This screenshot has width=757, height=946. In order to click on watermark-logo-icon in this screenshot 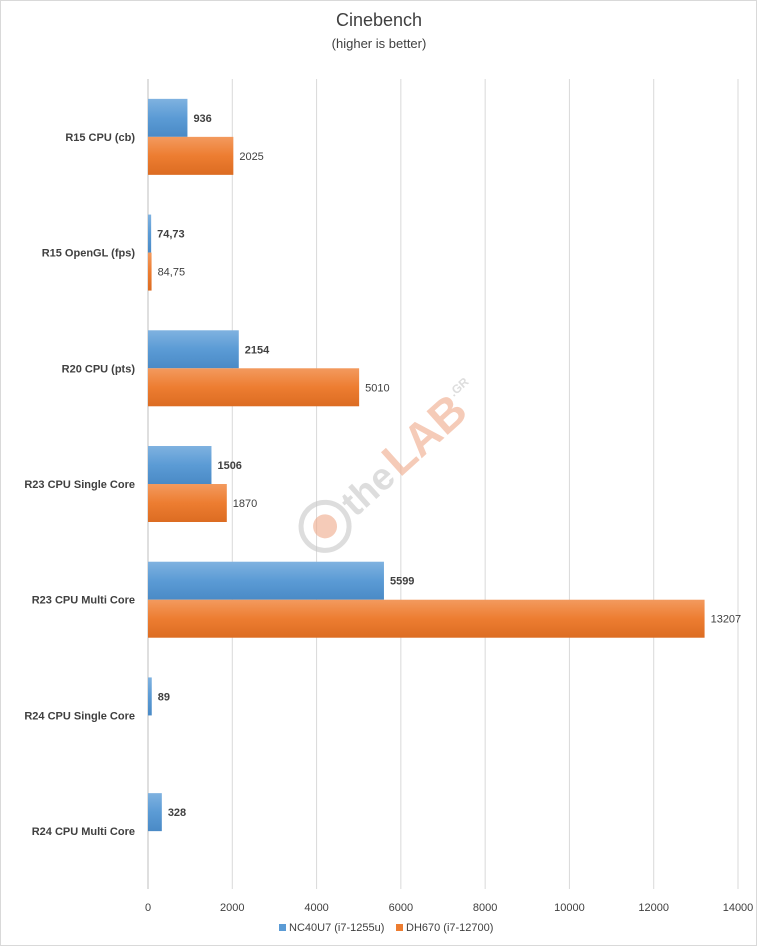, I will do `click(325, 526)`.